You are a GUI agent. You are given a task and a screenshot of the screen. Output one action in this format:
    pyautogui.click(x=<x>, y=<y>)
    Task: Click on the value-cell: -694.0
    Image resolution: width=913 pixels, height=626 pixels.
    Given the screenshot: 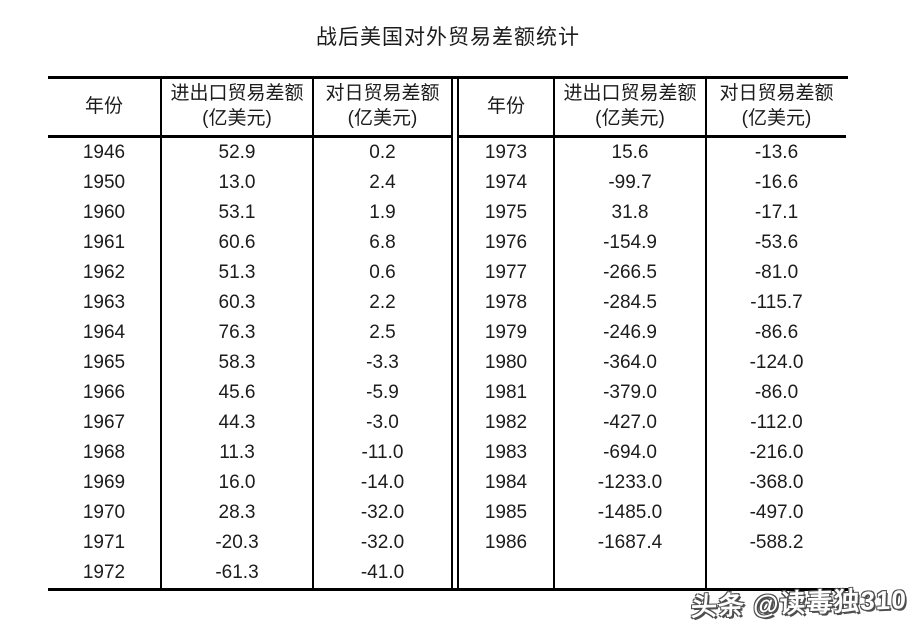 What is the action you would take?
    pyautogui.click(x=629, y=453)
    